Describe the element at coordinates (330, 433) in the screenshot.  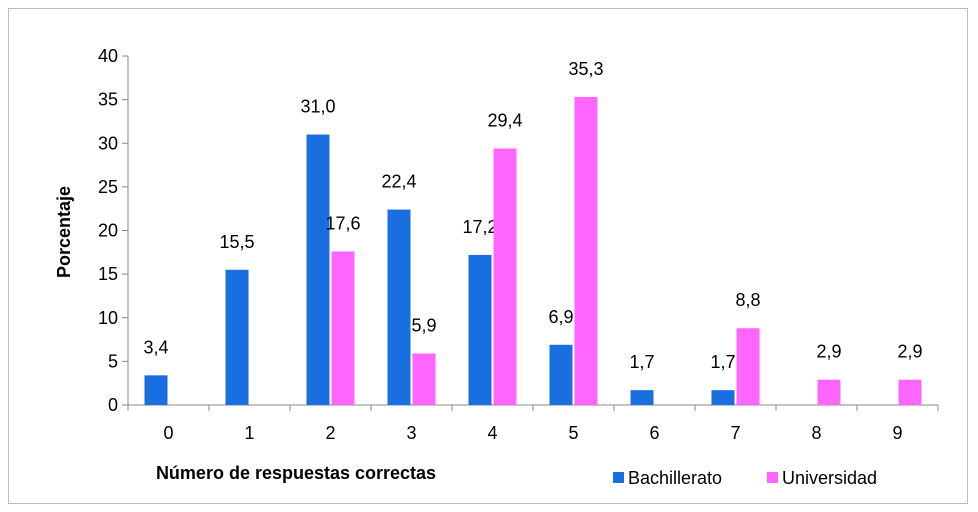
I see `x-tick-label: 2` at that location.